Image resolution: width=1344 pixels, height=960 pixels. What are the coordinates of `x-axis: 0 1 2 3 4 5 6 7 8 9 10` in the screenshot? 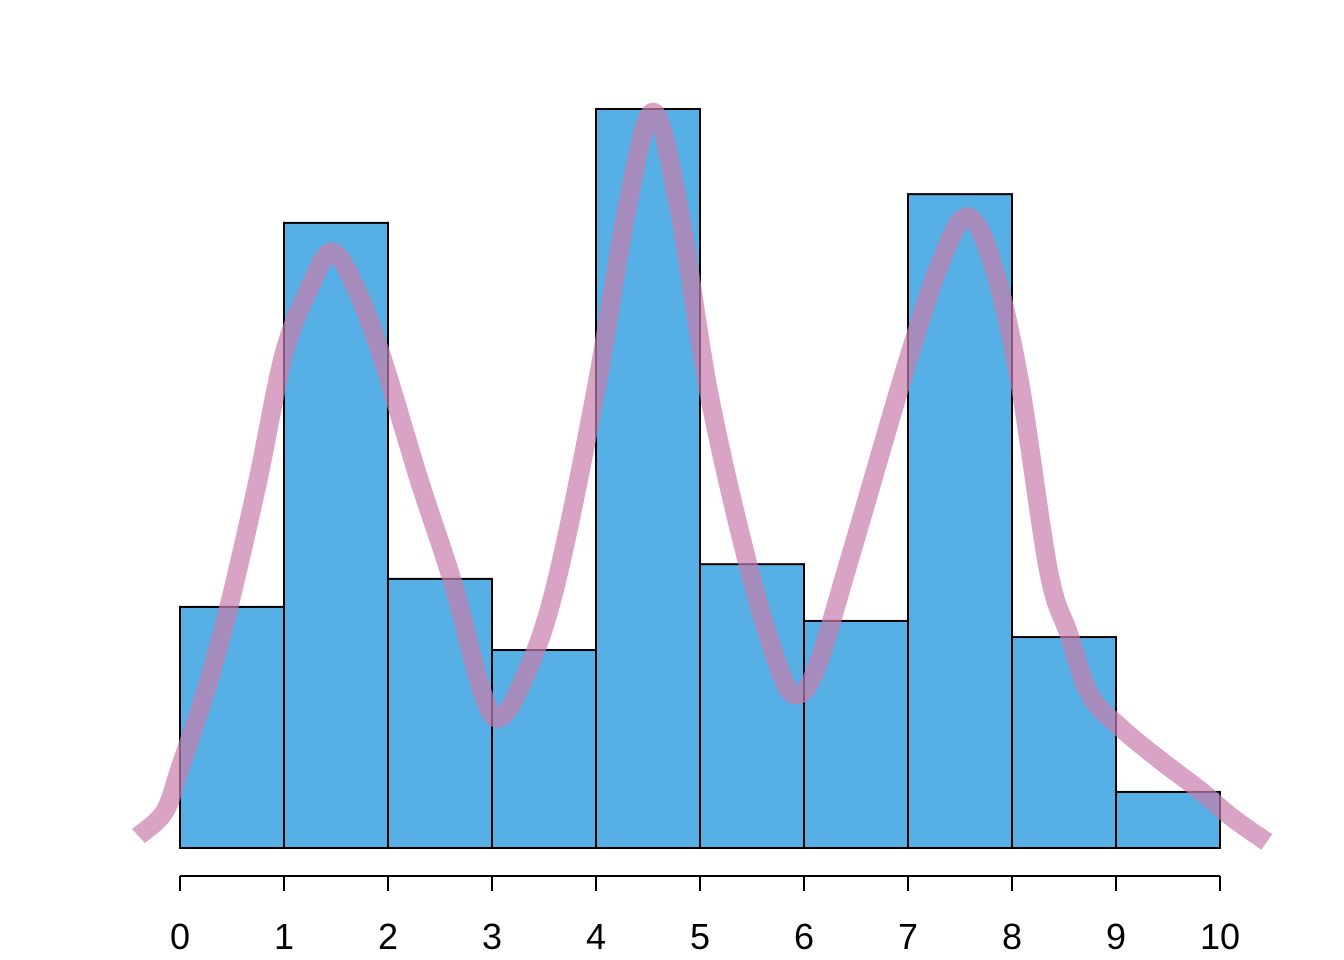 It's located at (705, 916).